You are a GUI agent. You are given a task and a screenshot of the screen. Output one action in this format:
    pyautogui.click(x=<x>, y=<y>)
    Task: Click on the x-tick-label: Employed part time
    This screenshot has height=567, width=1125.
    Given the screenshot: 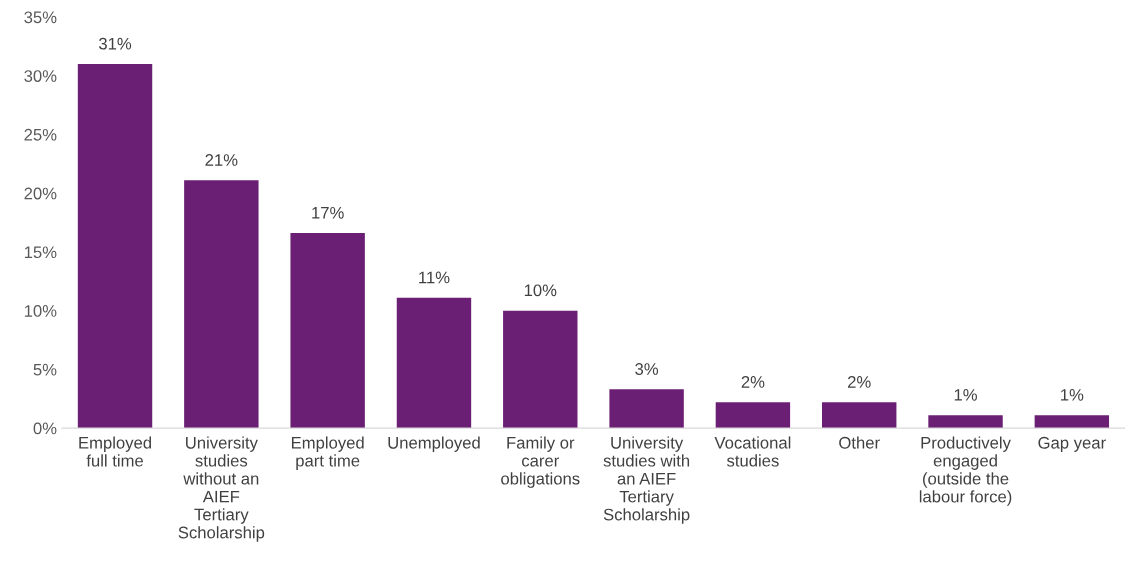 What is the action you would take?
    pyautogui.click(x=327, y=453)
    